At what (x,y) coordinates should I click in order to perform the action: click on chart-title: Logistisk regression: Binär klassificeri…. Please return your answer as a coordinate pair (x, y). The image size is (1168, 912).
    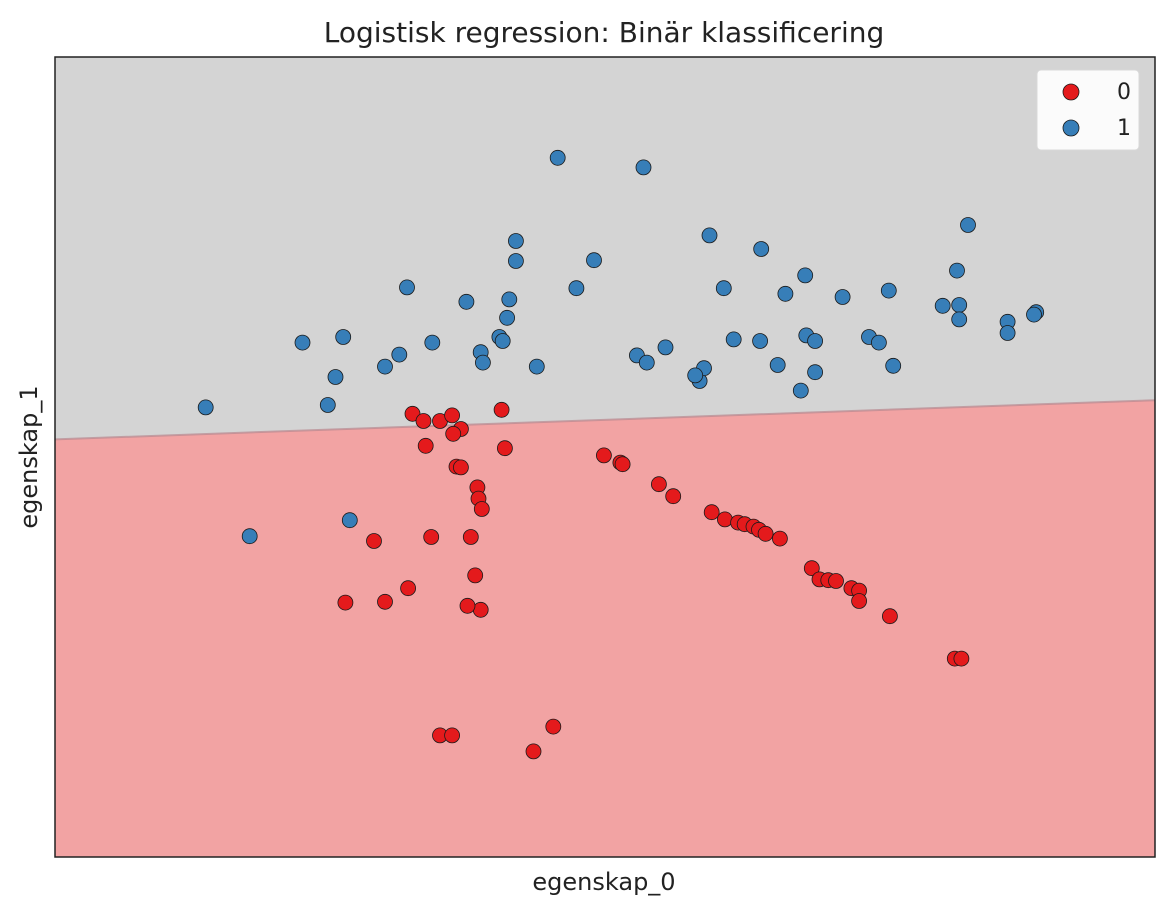
    Looking at the image, I should click on (604, 32).